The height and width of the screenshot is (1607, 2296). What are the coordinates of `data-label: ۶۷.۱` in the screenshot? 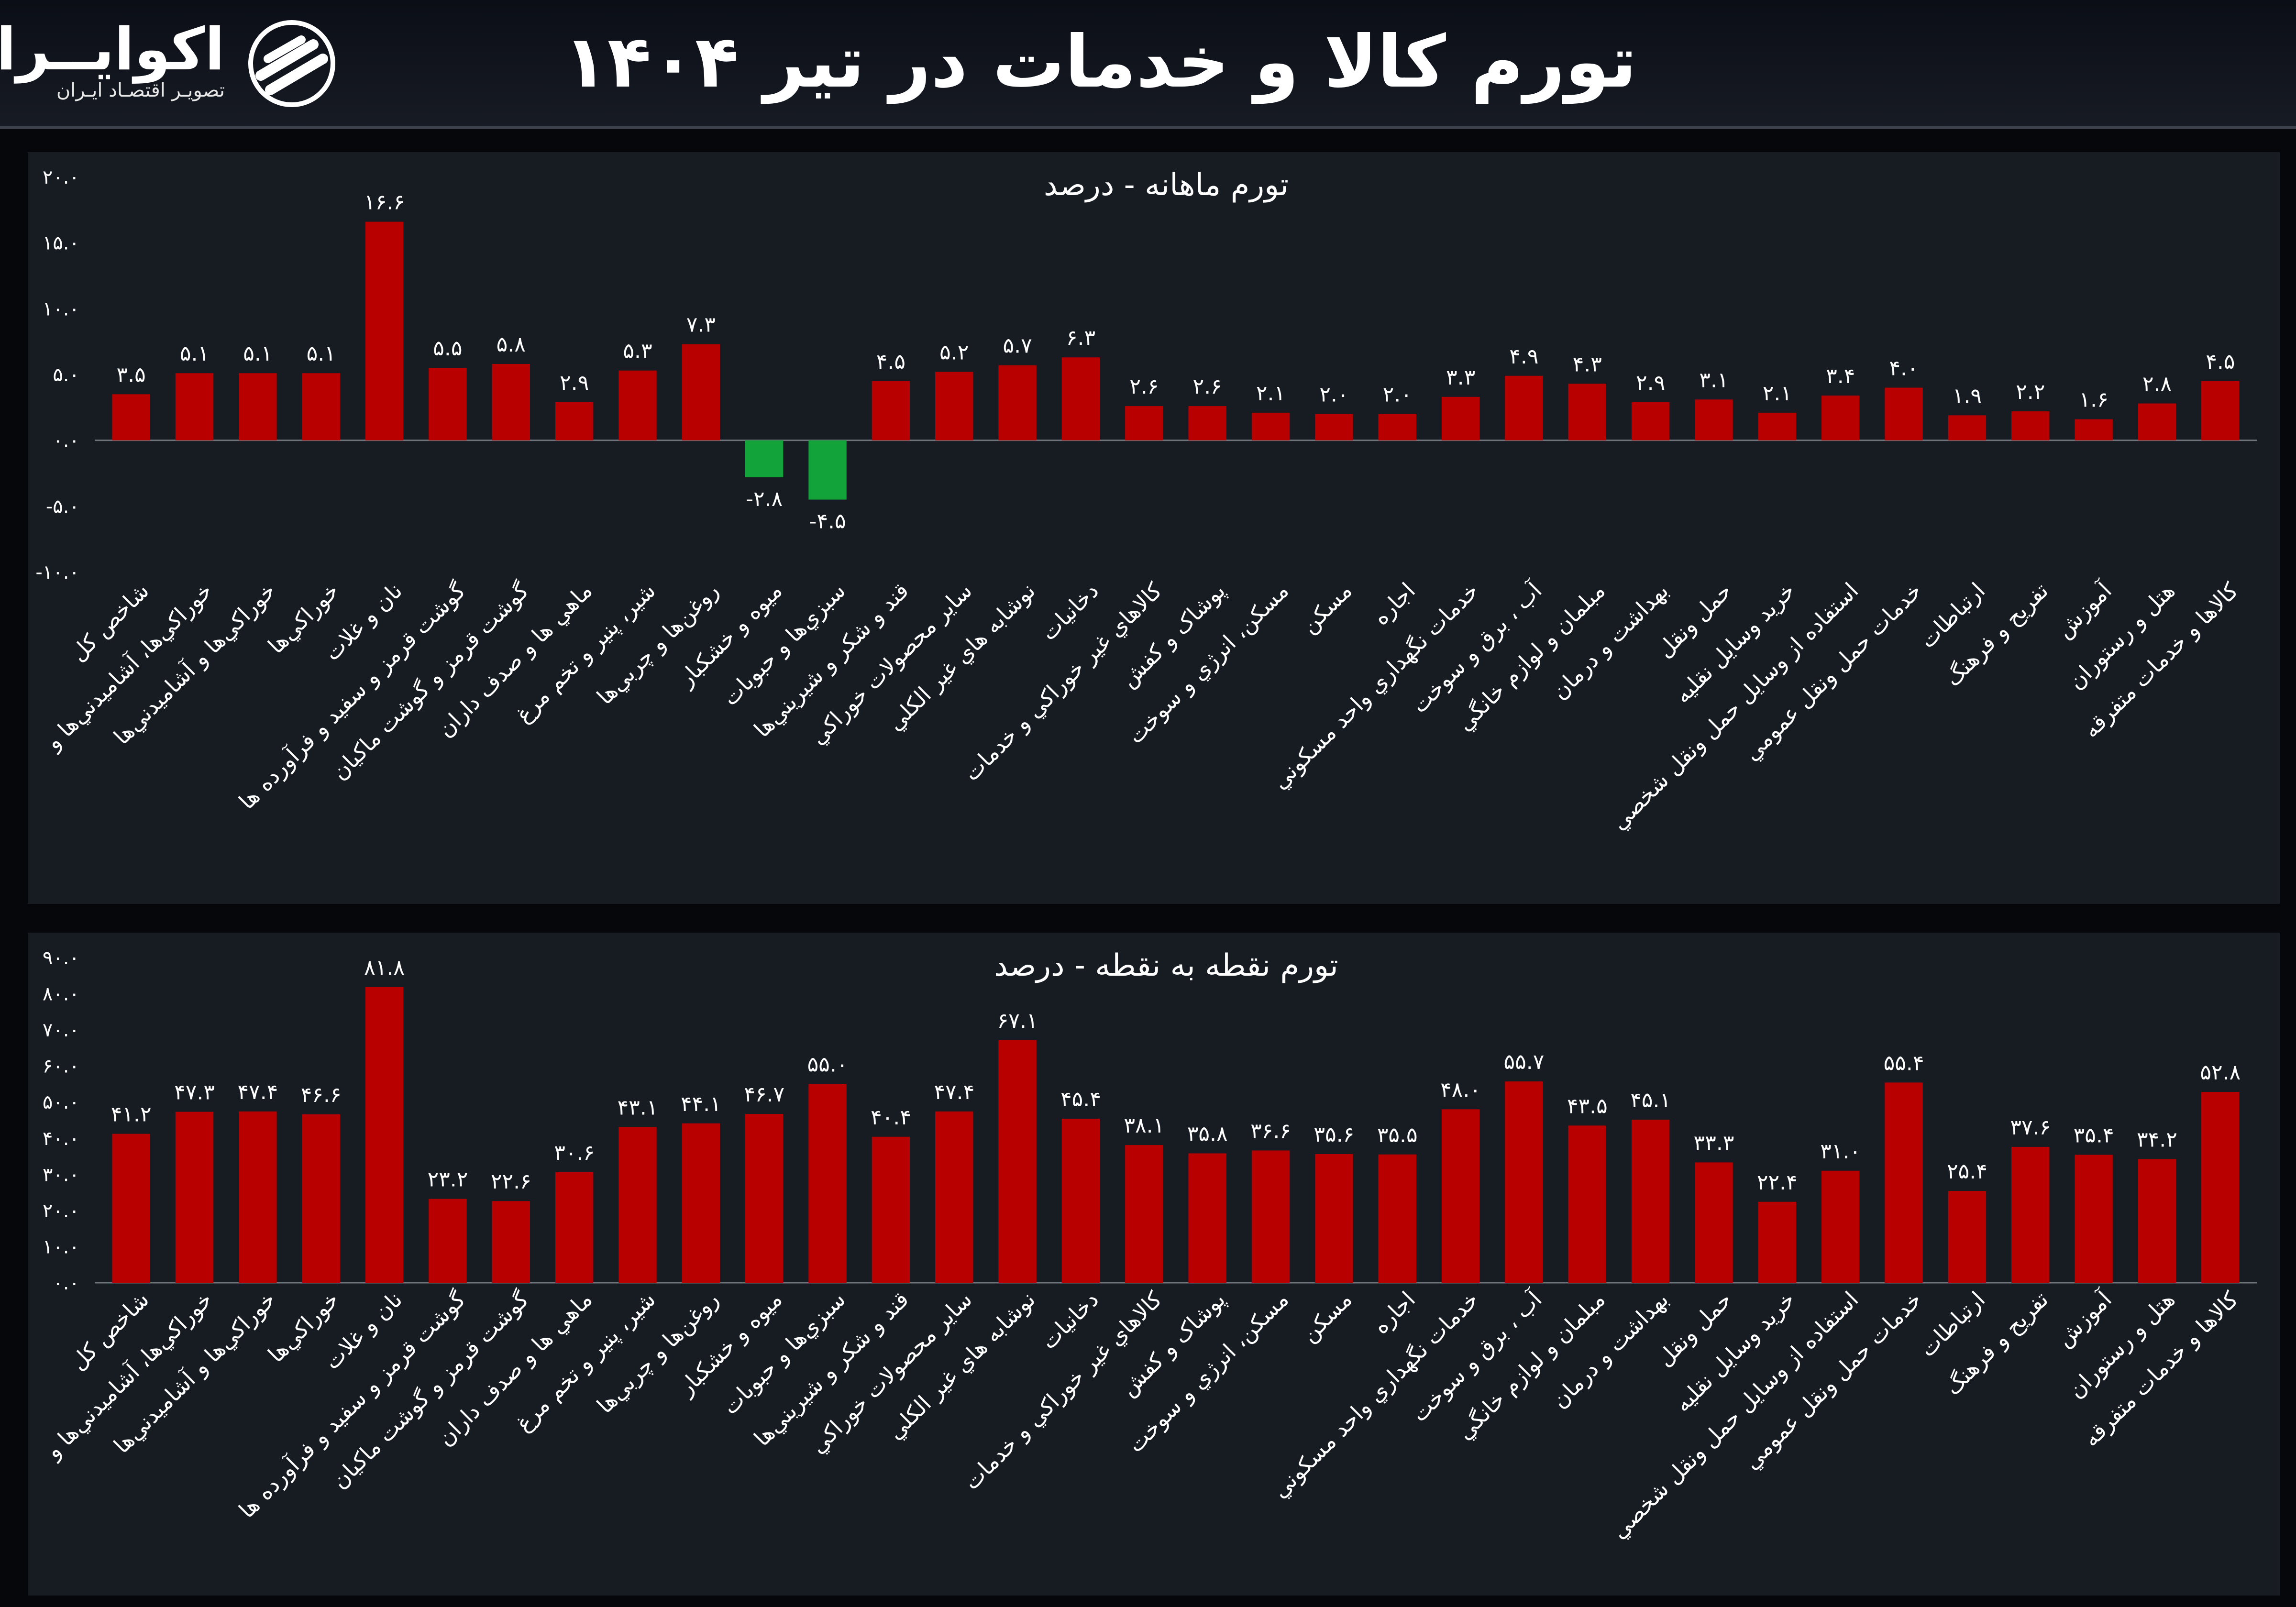 It's located at (1017, 1021).